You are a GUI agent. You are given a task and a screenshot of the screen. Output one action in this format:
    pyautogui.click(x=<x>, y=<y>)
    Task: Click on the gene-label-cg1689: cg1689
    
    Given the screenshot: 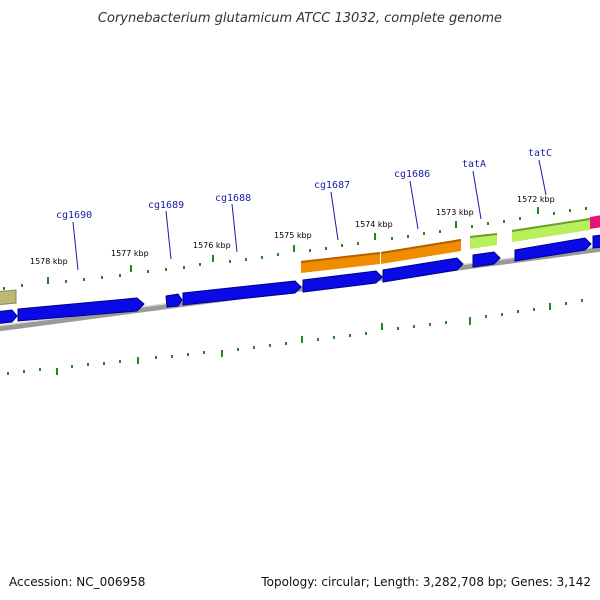 What is the action you would take?
    pyautogui.click(x=166, y=205)
    